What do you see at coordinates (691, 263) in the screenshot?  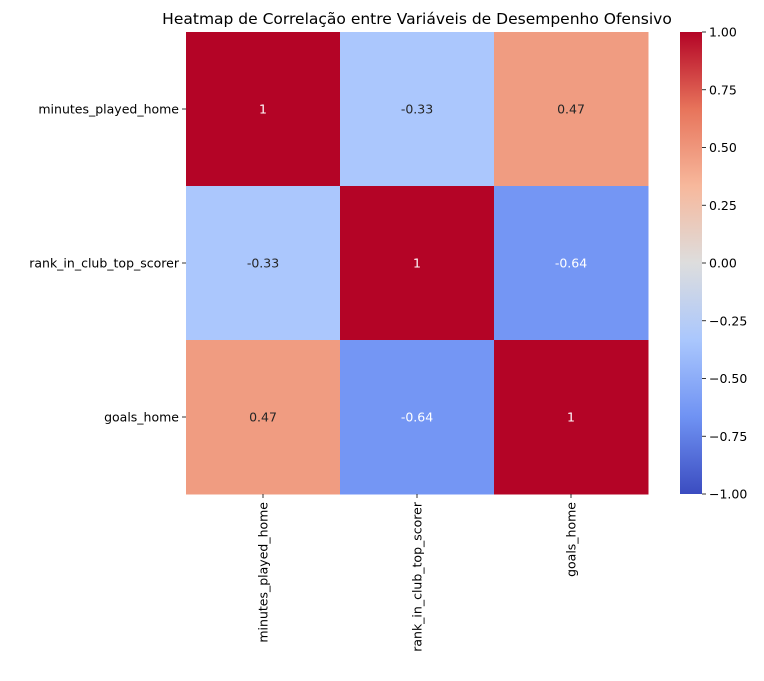 I see `colorbar` at bounding box center [691, 263].